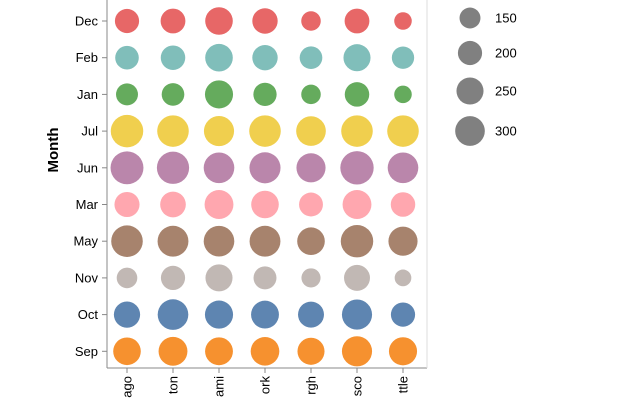 The image size is (640, 400). What do you see at coordinates (506, 131) in the screenshot?
I see `legend-label: 300` at bounding box center [506, 131].